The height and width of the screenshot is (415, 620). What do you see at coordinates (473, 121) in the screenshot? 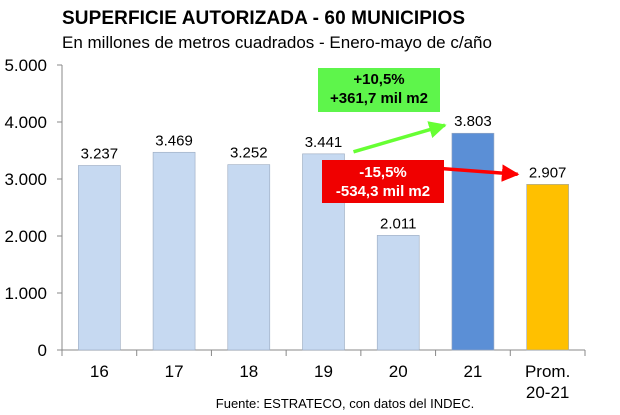
I see `data-label: 3.803` at bounding box center [473, 121].